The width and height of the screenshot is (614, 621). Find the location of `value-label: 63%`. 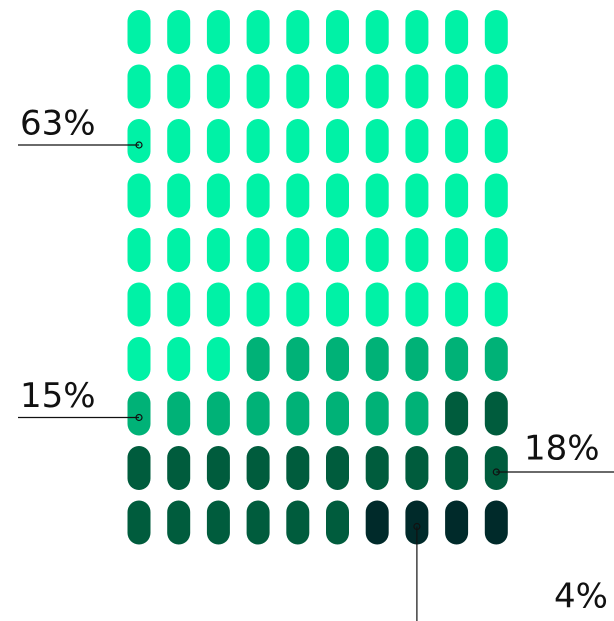

value-label: 63% is located at coordinates (58, 124).